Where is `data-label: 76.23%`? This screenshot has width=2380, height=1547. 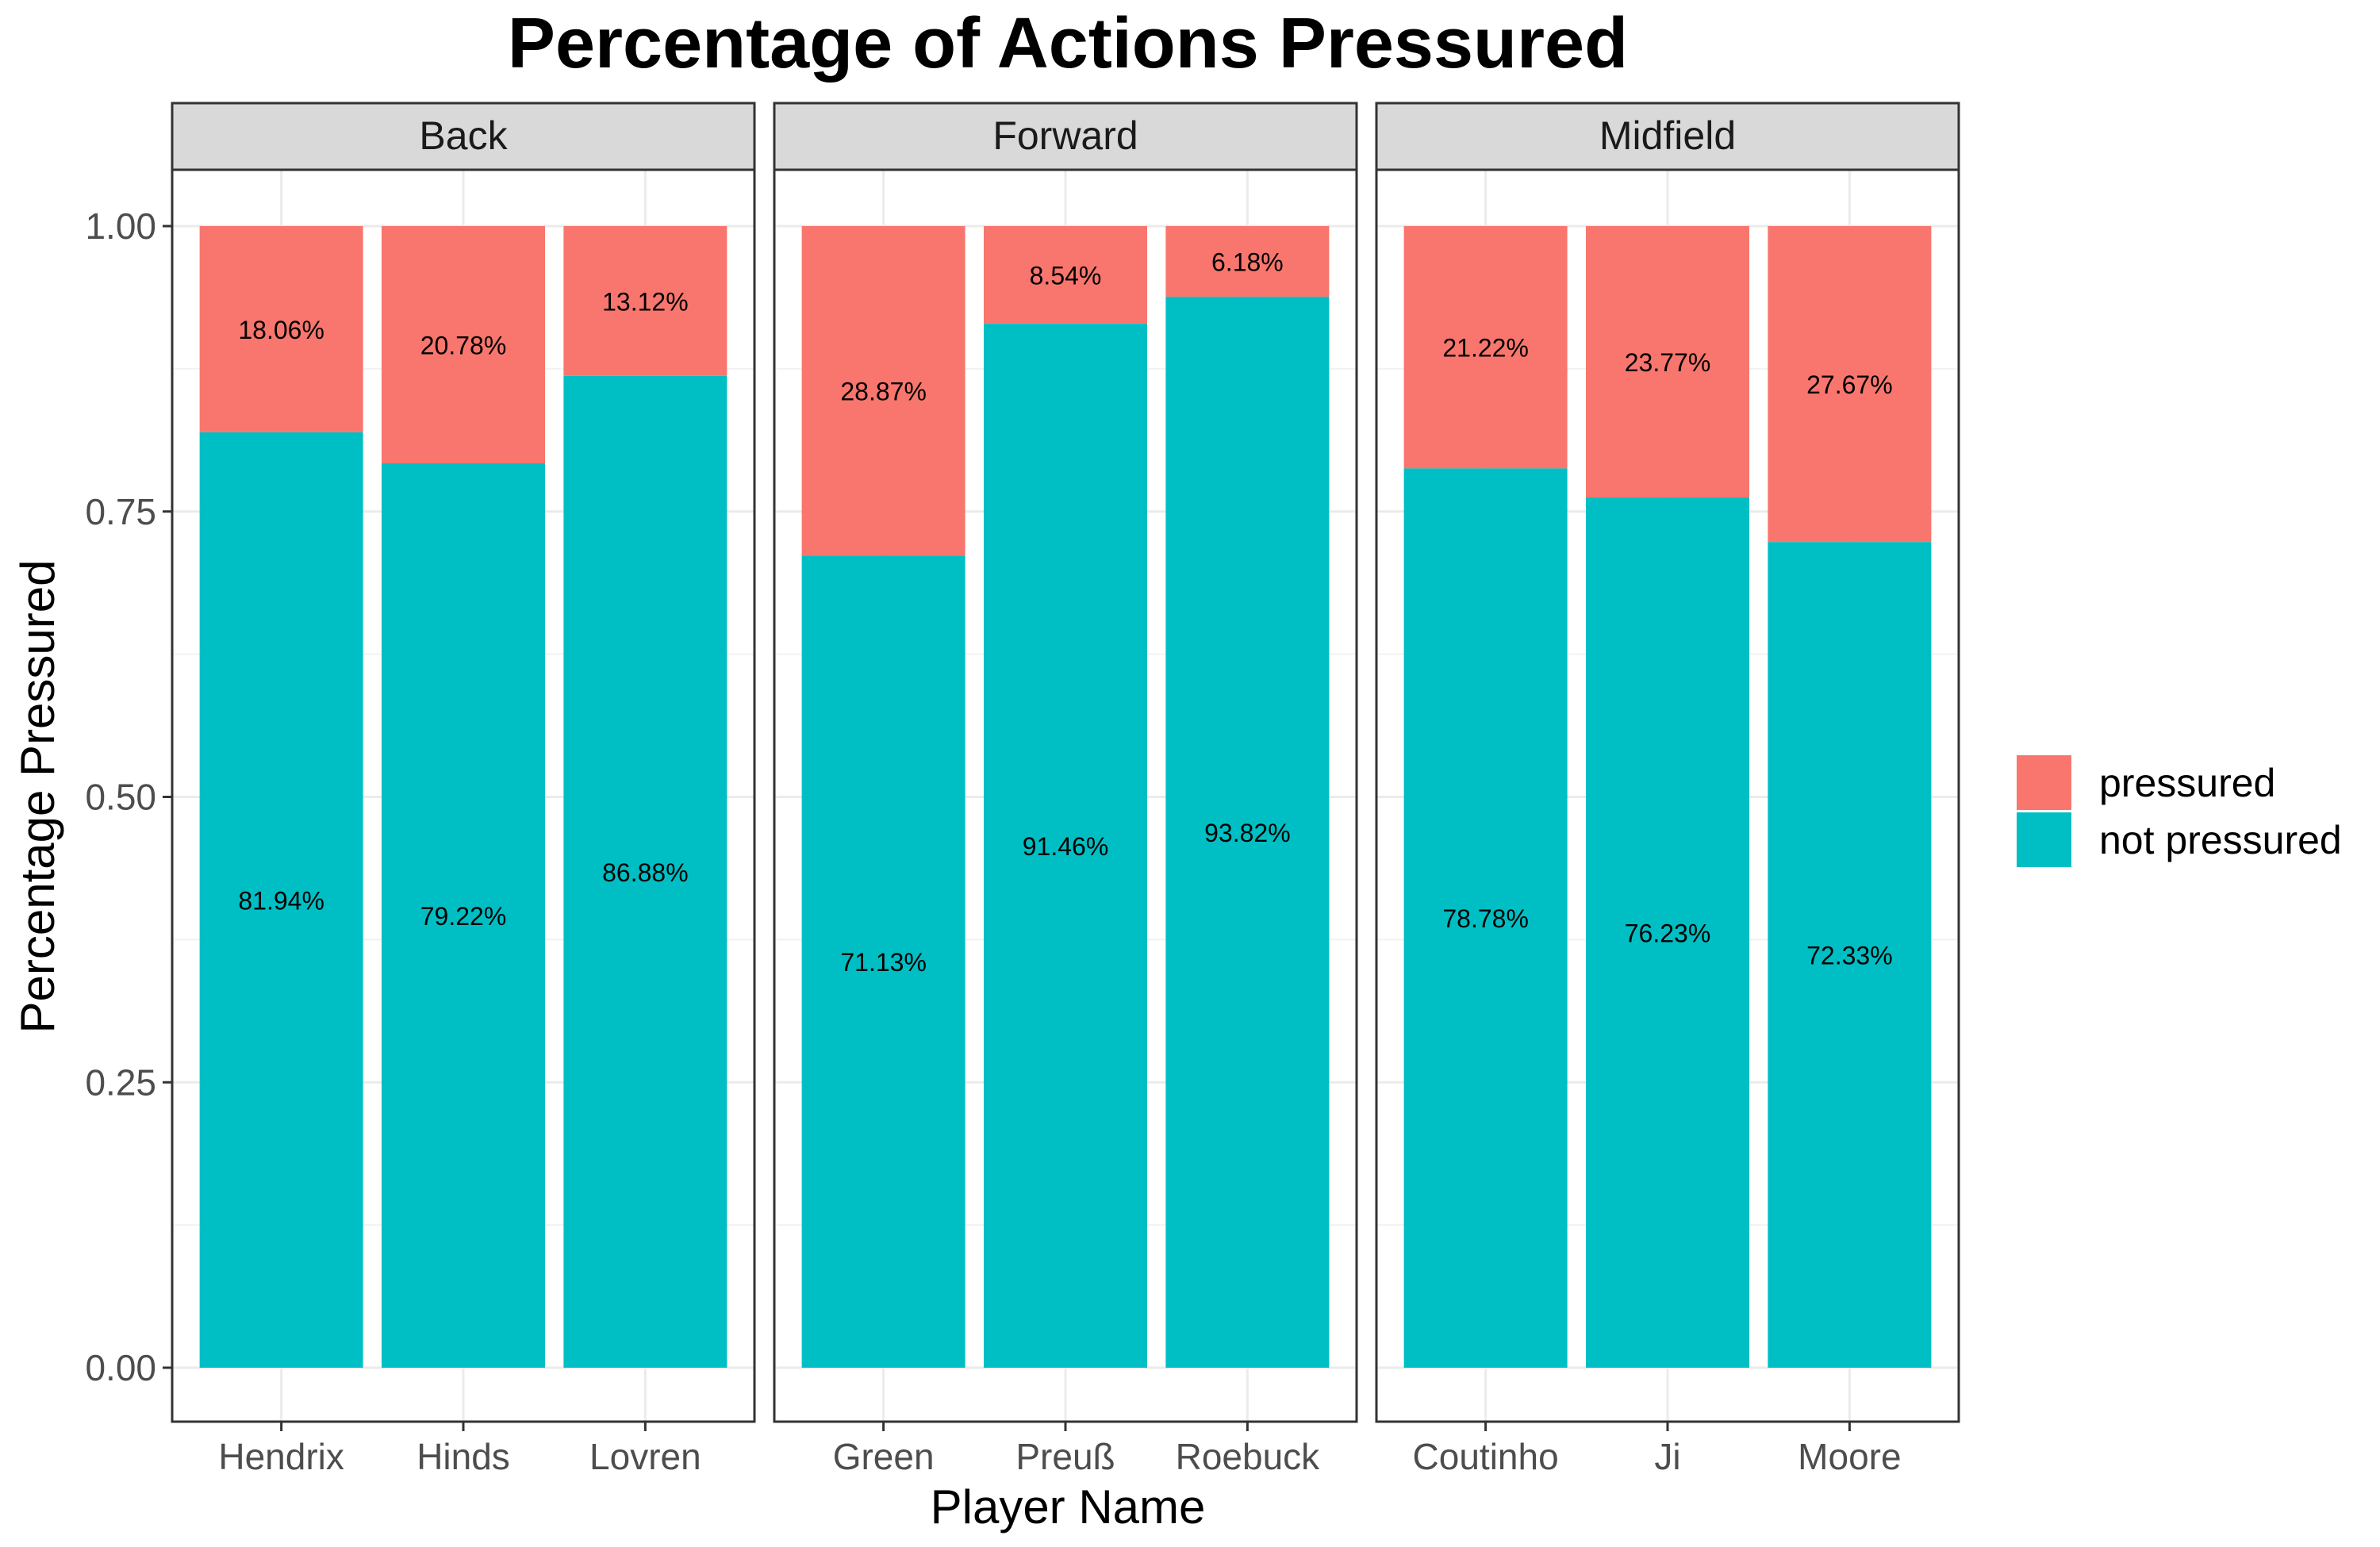
data-label: 76.23% is located at coordinates (1668, 933).